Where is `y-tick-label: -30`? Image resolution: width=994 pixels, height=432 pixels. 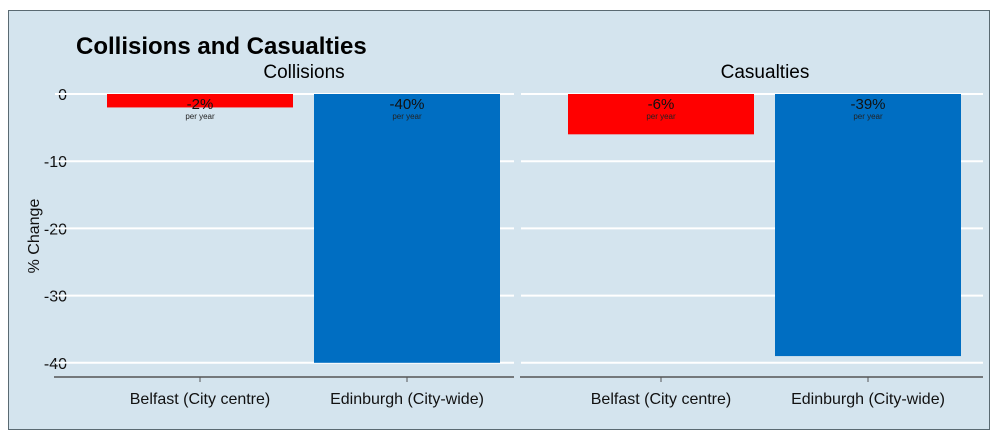
y-tick-label: -30 is located at coordinates (55, 297).